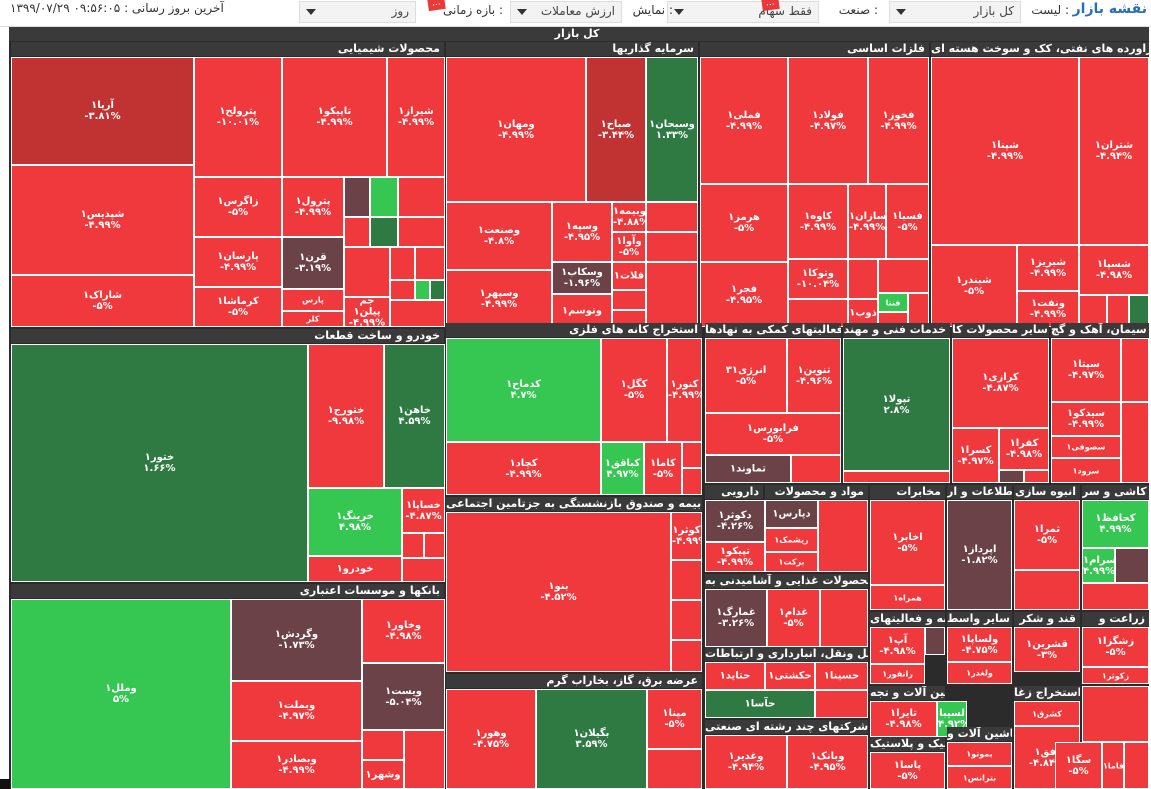 The width and height of the screenshot is (1151, 789). I want to click on stock-tile: وبیمه۱ -۴.۸۸%, so click(629, 217).